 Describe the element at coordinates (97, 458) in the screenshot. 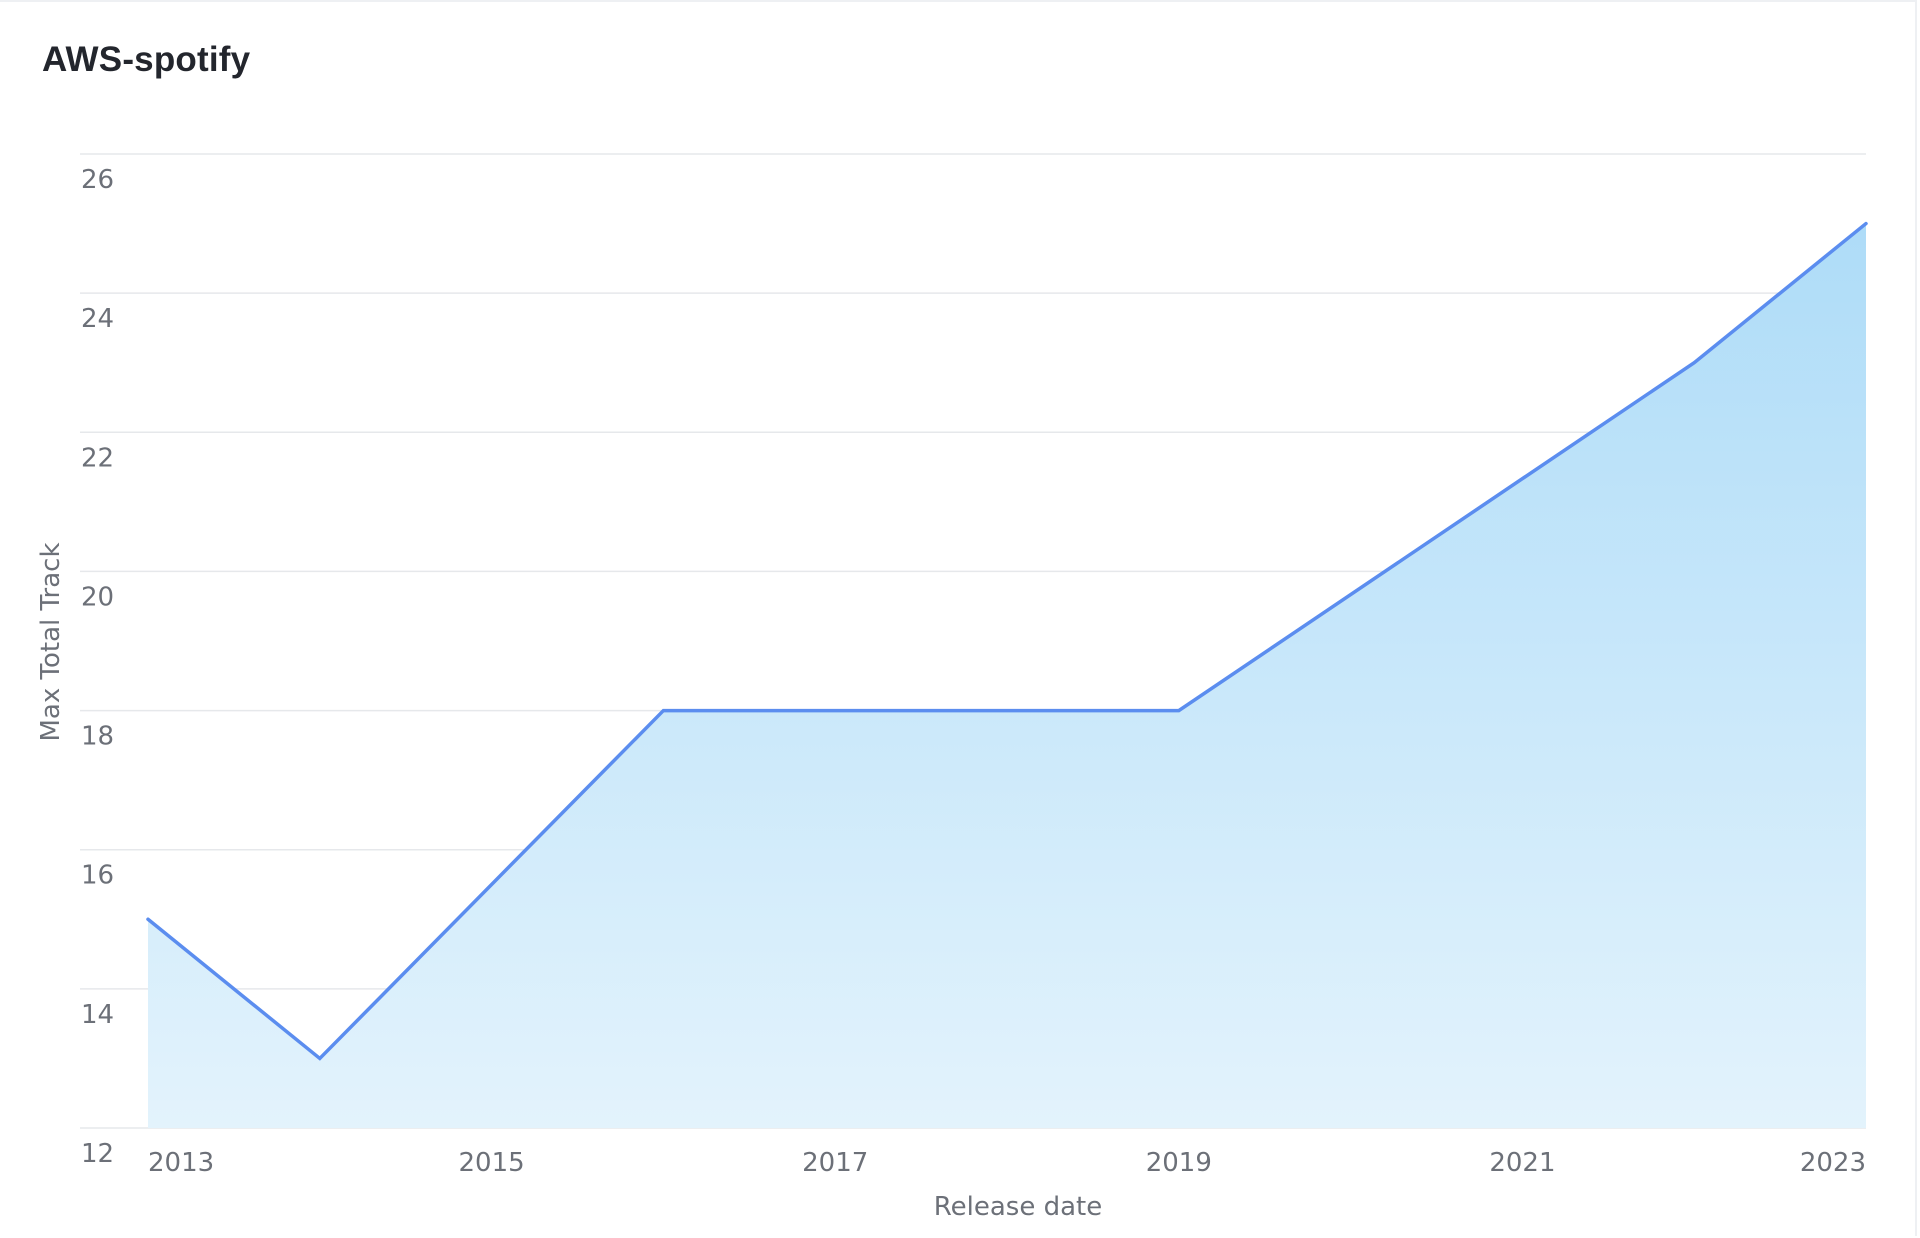

I see `y-tick-label: 22` at that location.